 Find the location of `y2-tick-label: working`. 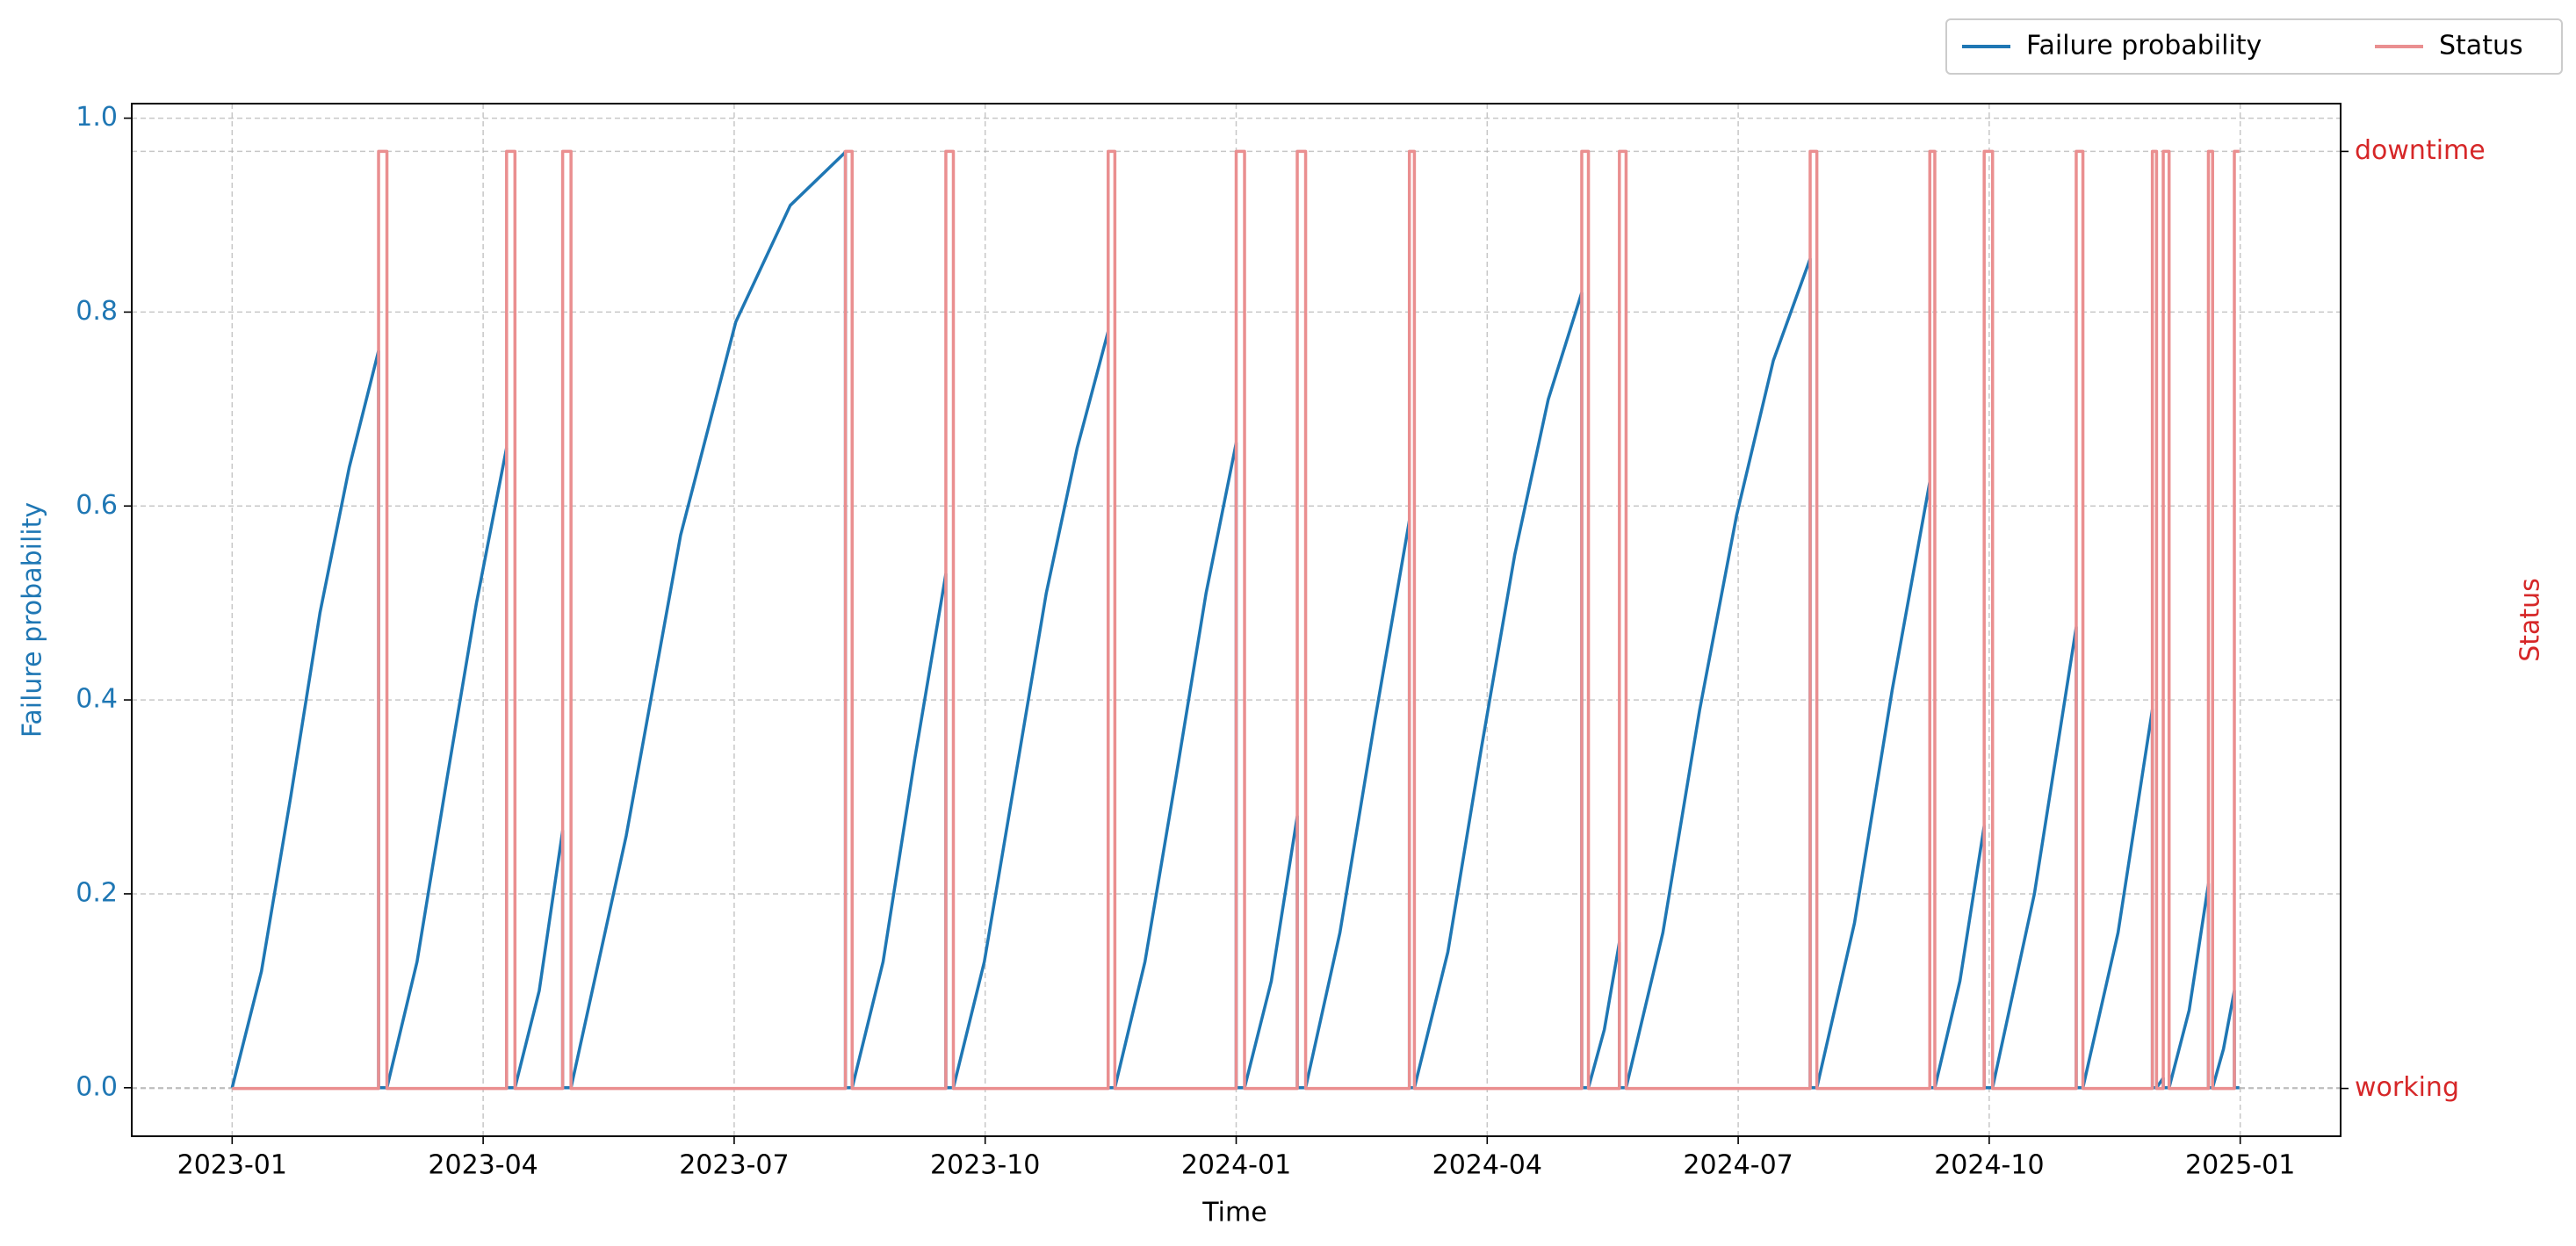

y2-tick-label: working is located at coordinates (2407, 1087).